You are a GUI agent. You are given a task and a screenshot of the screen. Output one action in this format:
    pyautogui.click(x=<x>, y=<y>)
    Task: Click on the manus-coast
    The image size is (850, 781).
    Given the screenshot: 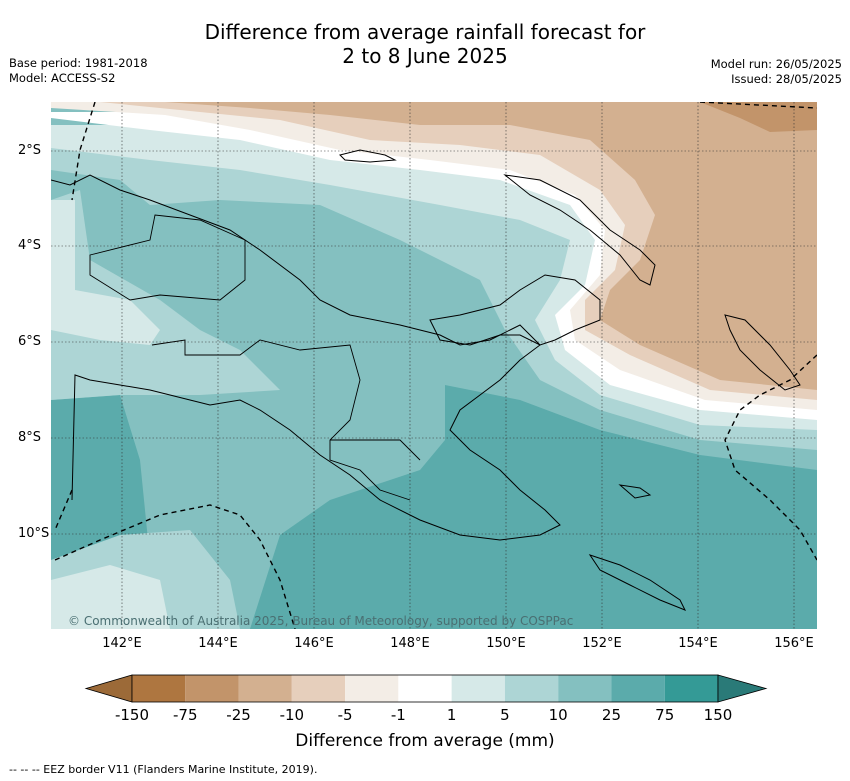 What is the action you would take?
    pyautogui.click(x=368, y=156)
    